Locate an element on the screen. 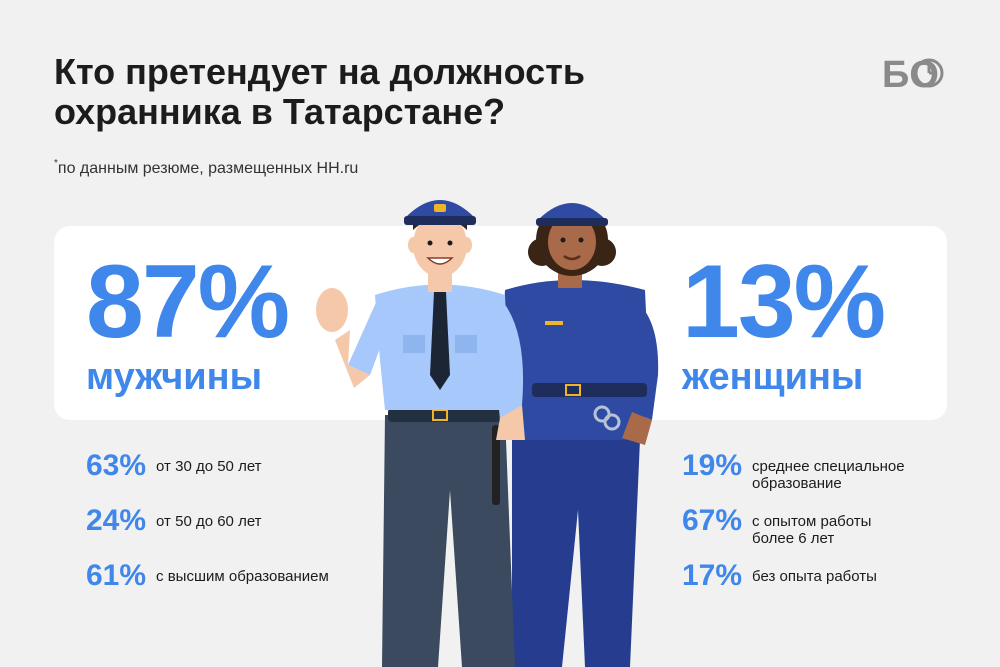 The image size is (1000, 667). stat-percent: 61% is located at coordinates (116, 575).